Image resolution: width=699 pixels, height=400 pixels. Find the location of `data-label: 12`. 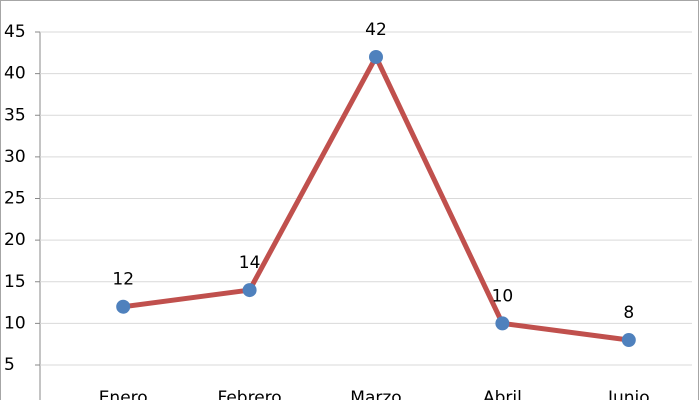

data-label: 12 is located at coordinates (123, 280).